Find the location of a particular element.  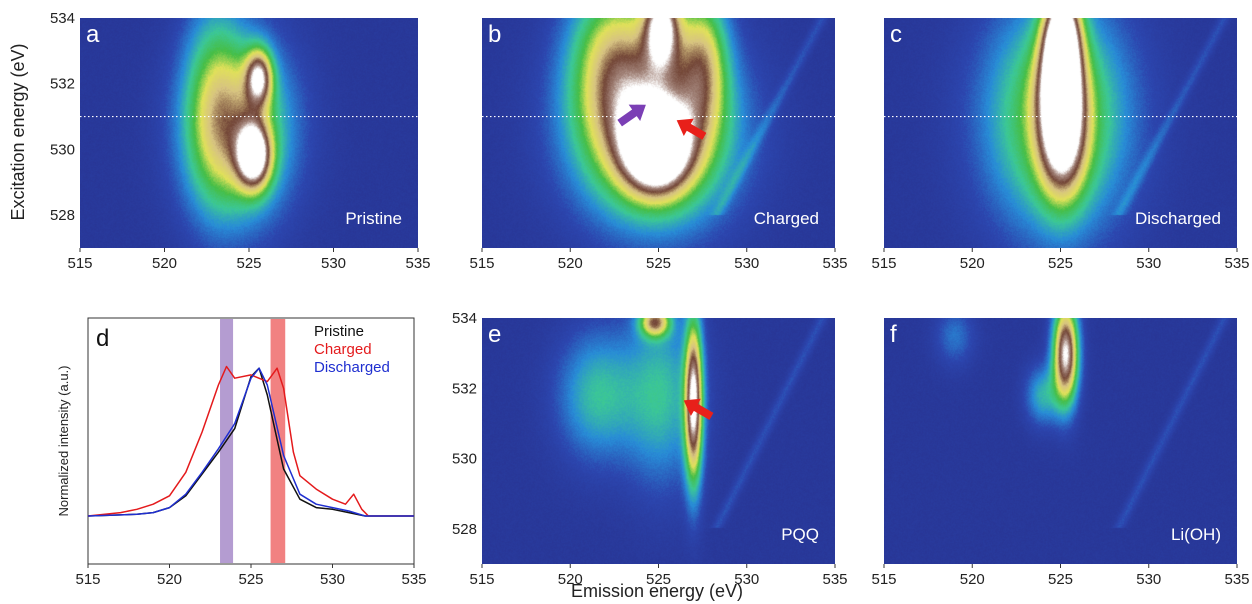

legend-entry-charged: Charged is located at coordinates (343, 349).